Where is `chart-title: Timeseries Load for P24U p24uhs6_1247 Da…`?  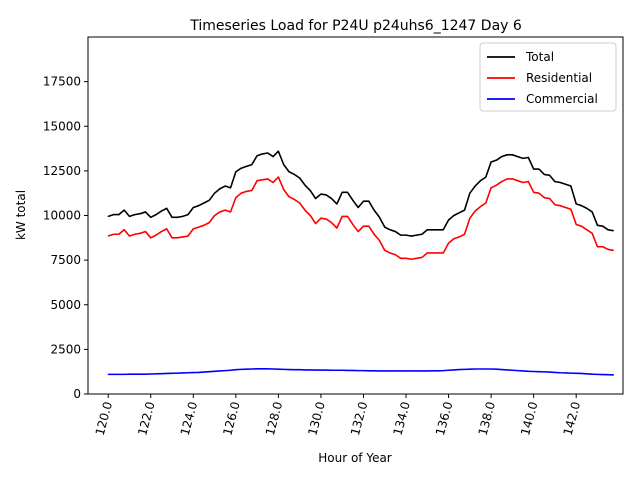
chart-title: Timeseries Load for P24U p24uhs6_1247 Da… is located at coordinates (355, 26).